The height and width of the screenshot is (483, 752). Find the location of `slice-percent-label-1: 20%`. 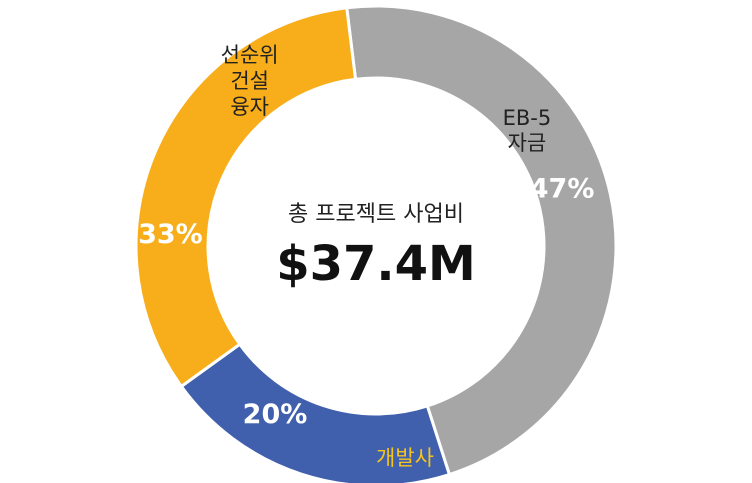

slice-percent-label-1: 20% is located at coordinates (275, 414).